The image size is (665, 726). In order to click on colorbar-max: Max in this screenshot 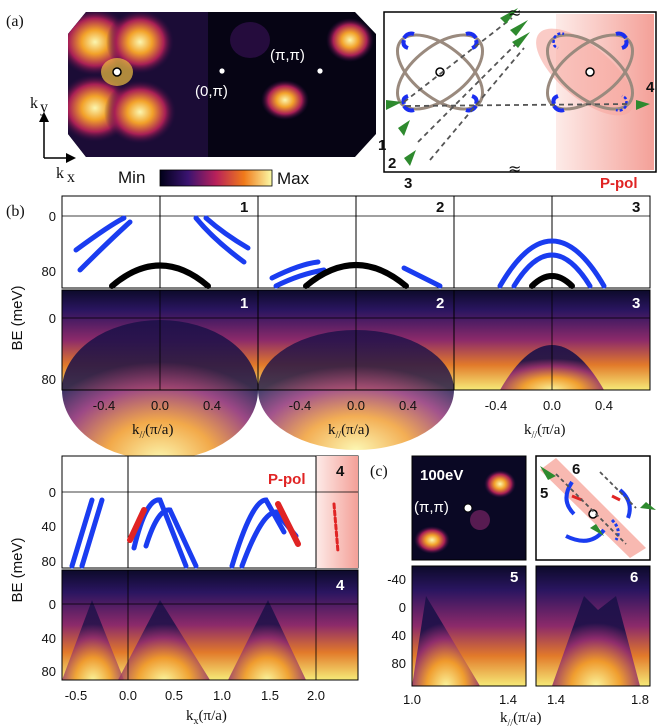, I will do `click(293, 178)`.